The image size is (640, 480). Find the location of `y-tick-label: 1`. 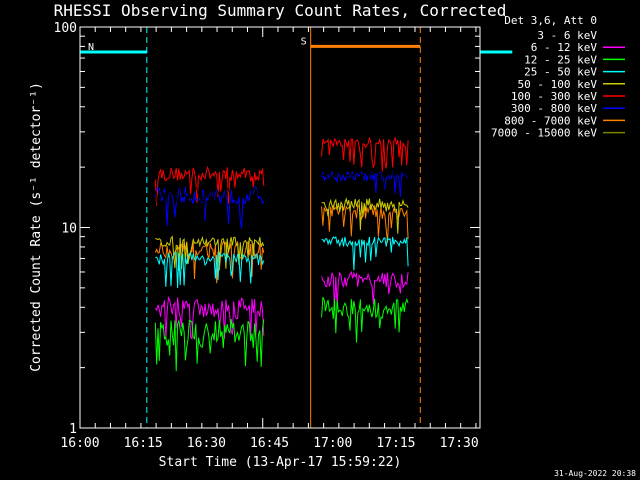

y-tick-label: 1 is located at coordinates (73, 429).